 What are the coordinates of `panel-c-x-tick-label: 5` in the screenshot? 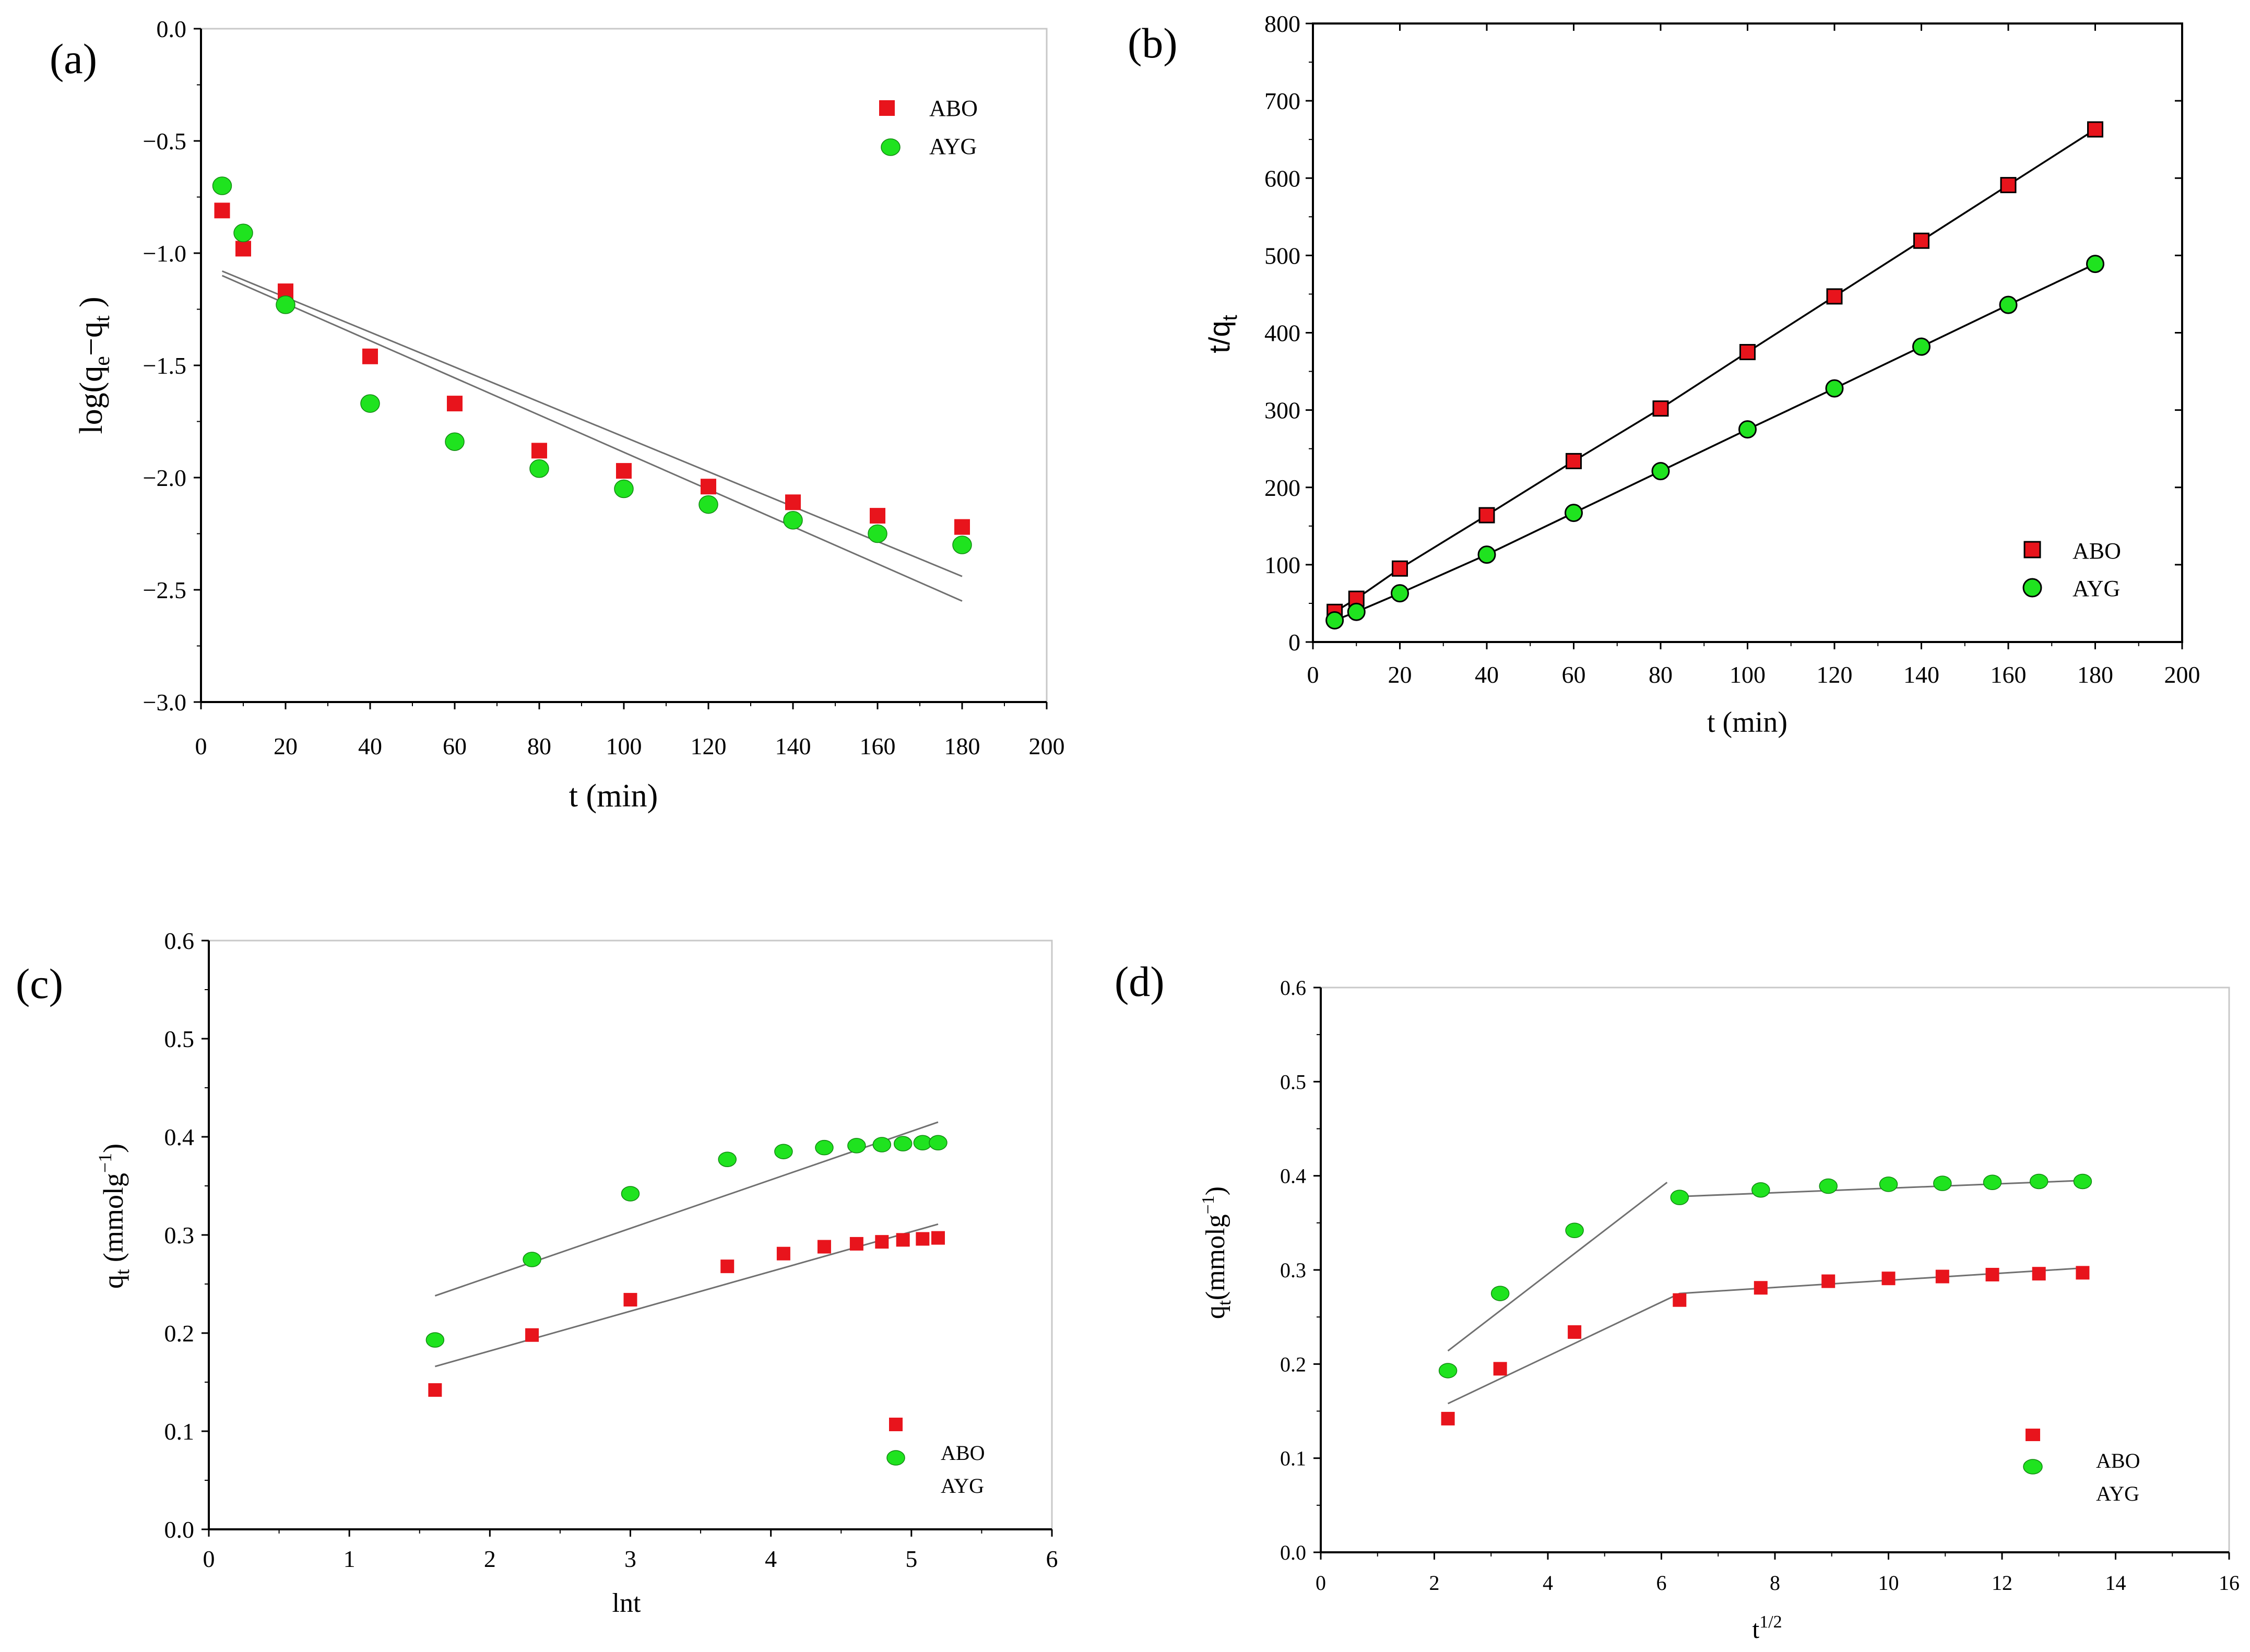 It's located at (911, 1559).